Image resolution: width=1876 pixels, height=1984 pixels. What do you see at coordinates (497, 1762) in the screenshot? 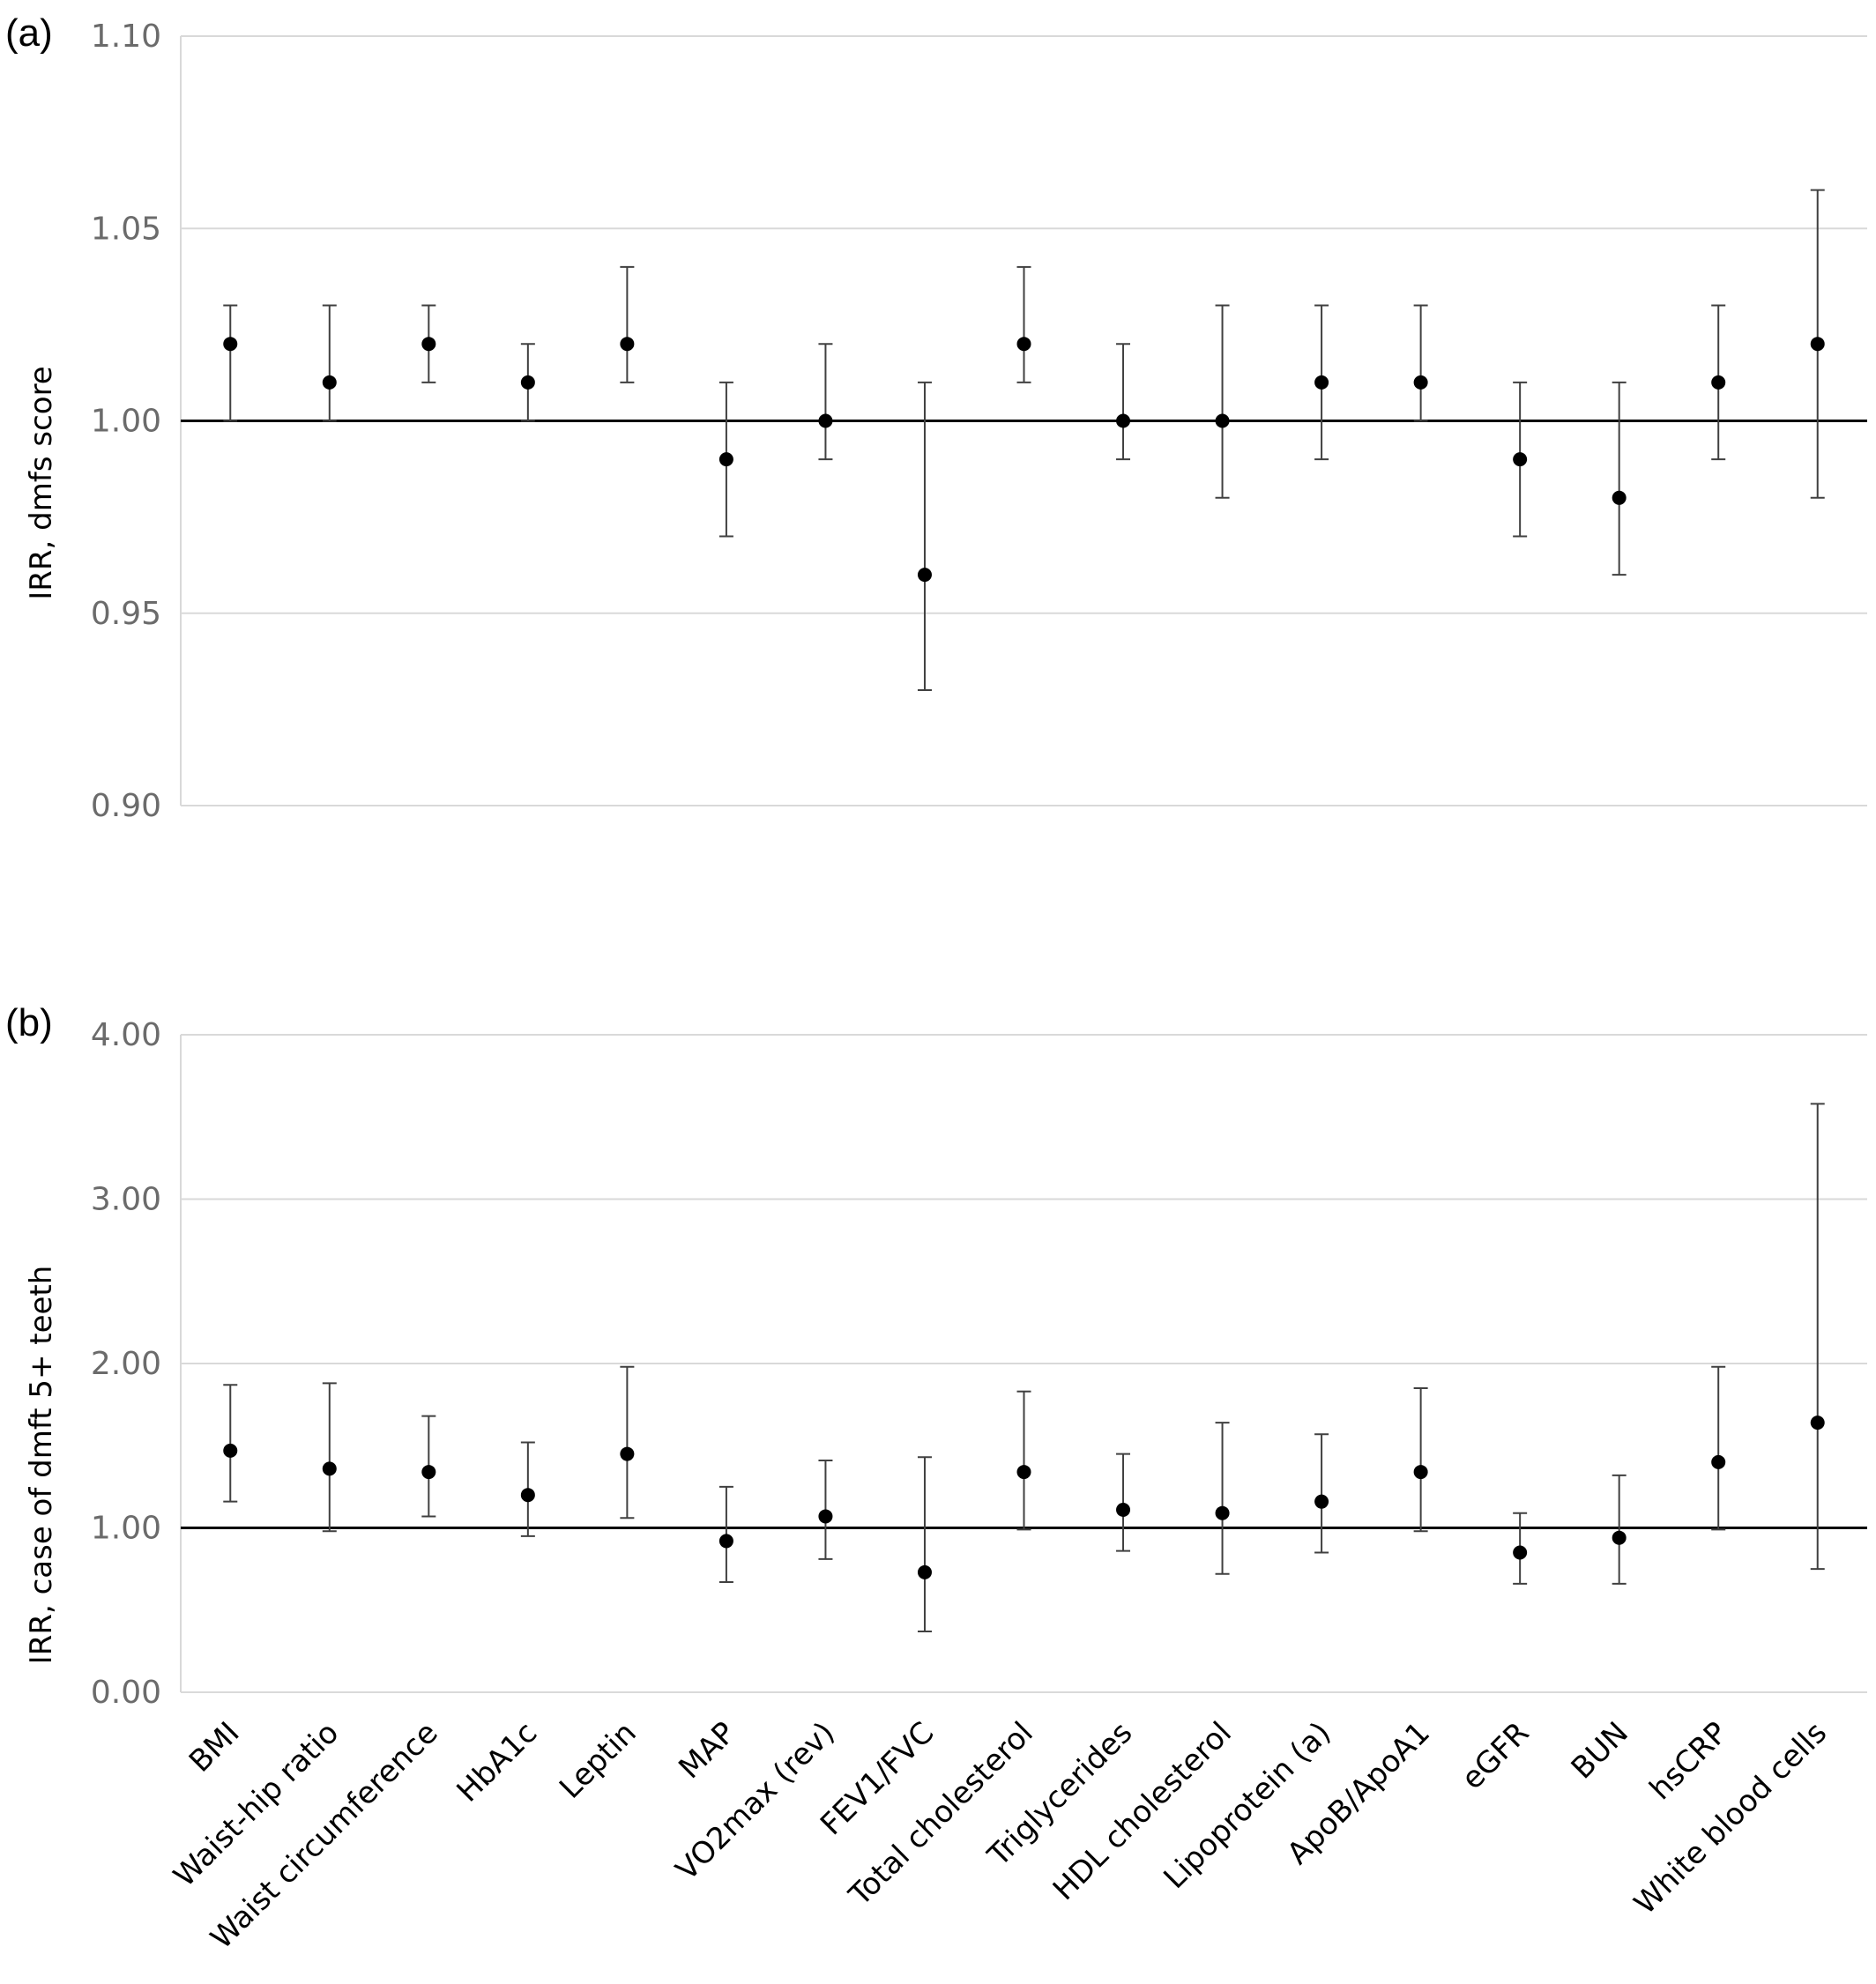
I see `x-category-label-3: HbA1c` at bounding box center [497, 1762].